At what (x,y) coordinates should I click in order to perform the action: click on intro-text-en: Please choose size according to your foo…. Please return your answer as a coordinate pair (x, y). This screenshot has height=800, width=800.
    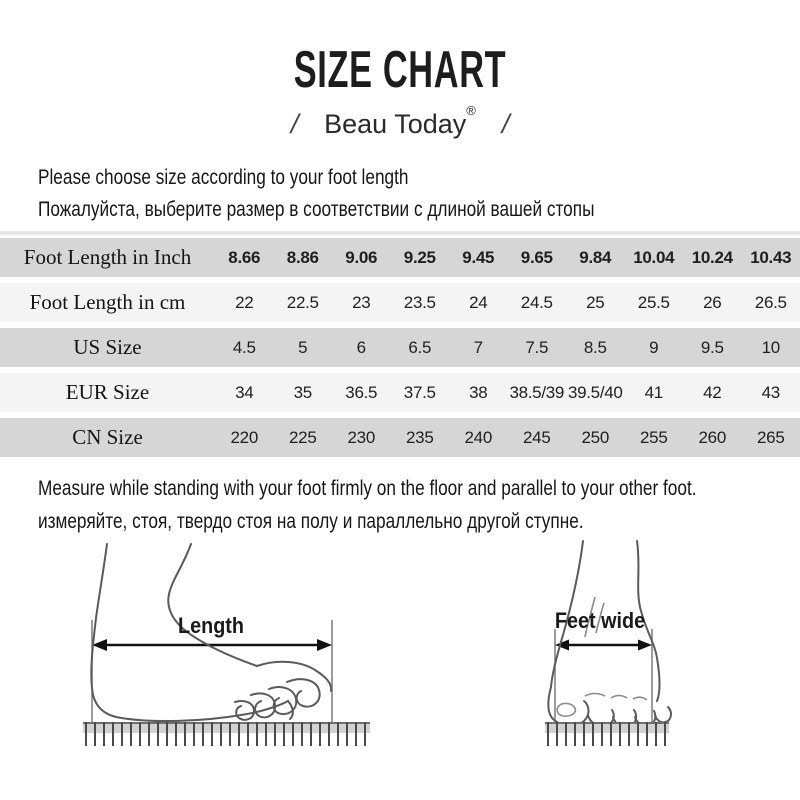
    Looking at the image, I should click on (223, 177).